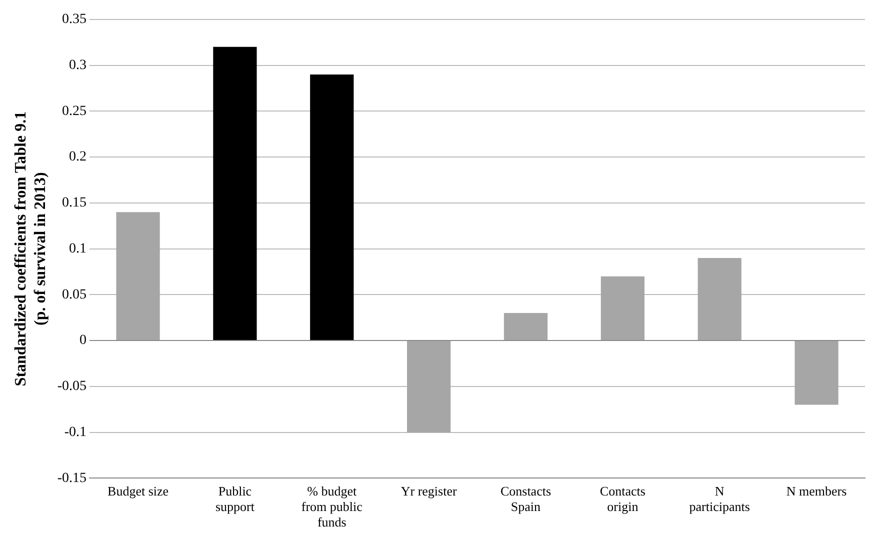 Image resolution: width=883 pixels, height=545 pixels. Describe the element at coordinates (74, 203) in the screenshot. I see `y-tick-label: 0.15` at that location.